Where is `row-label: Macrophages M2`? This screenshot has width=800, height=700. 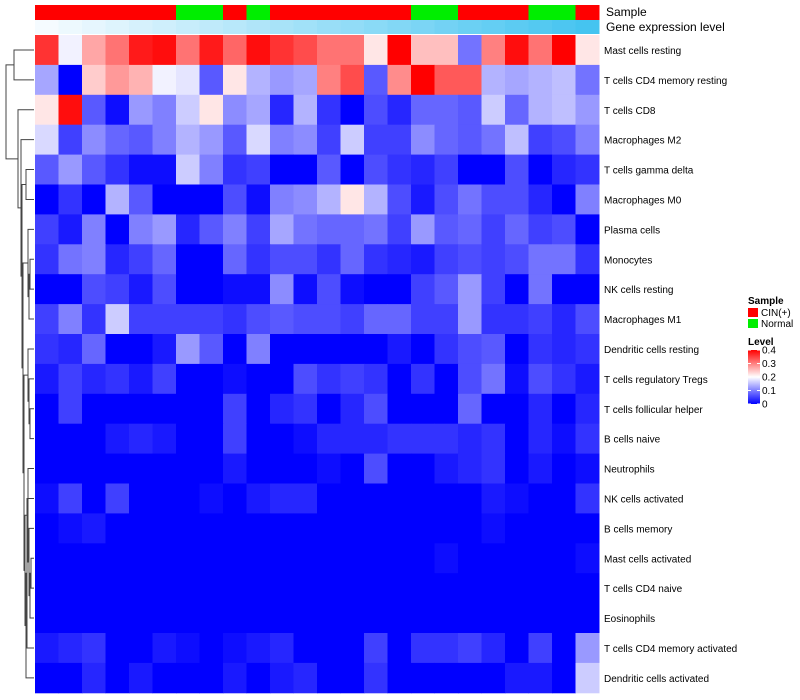 row-label: Macrophages M2 is located at coordinates (643, 141).